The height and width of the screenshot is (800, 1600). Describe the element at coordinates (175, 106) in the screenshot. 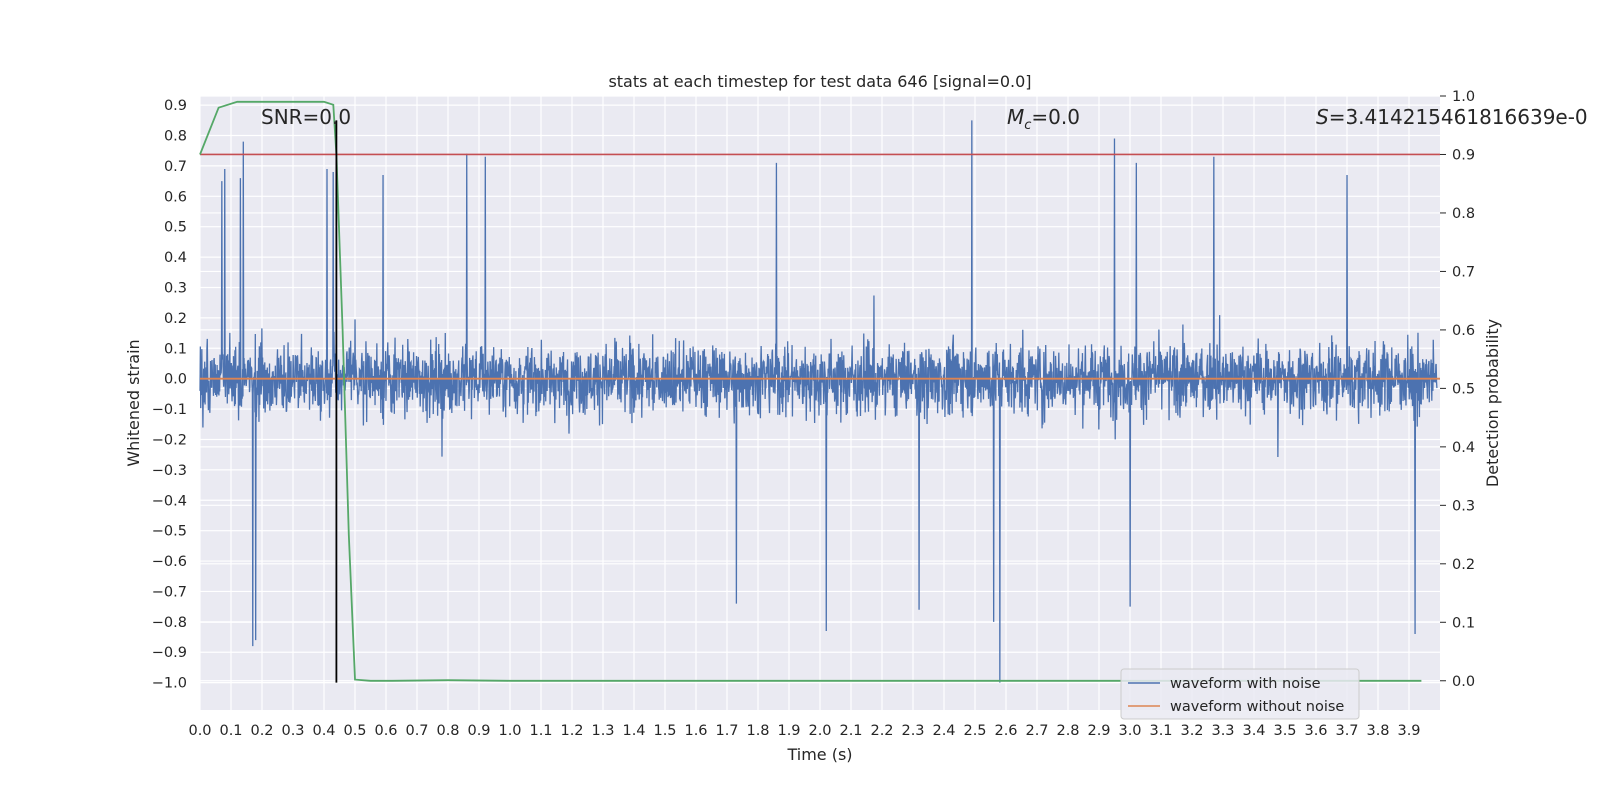

I see `y-left-tick-label: 0.9` at that location.